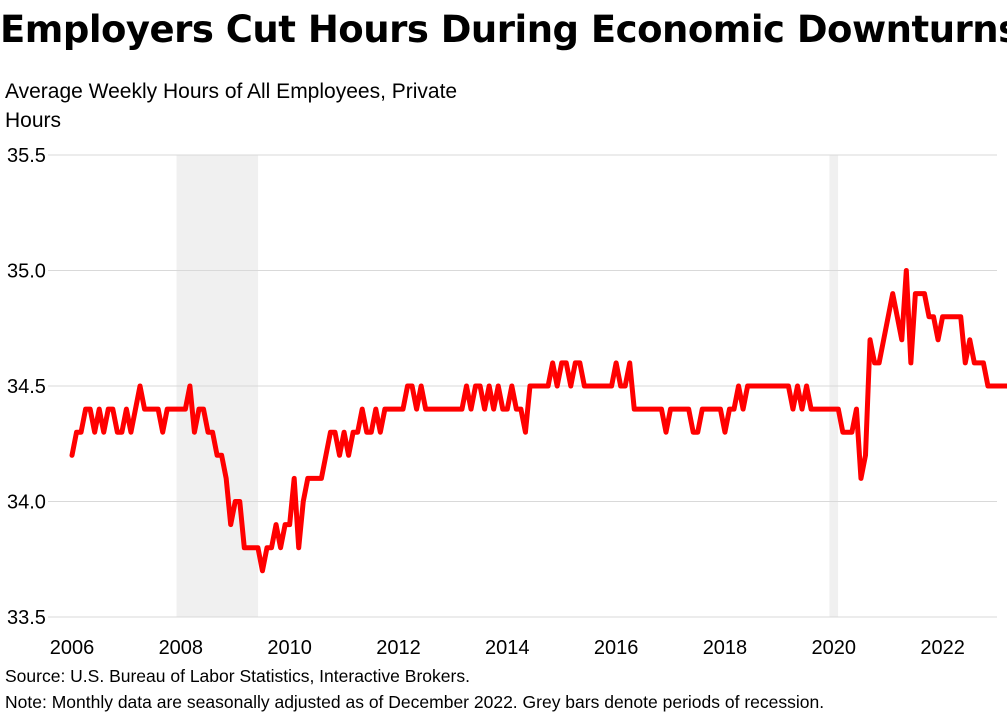 This screenshot has height=715, width=1007. I want to click on y-tick-label: 34.5, so click(26, 387).